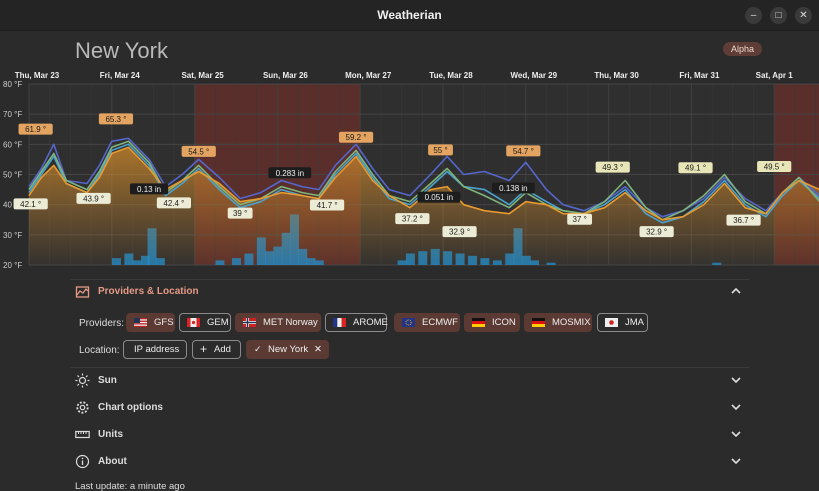 Image resolution: width=819 pixels, height=491 pixels. I want to click on temperature-label: 65.3 °, so click(116, 119).